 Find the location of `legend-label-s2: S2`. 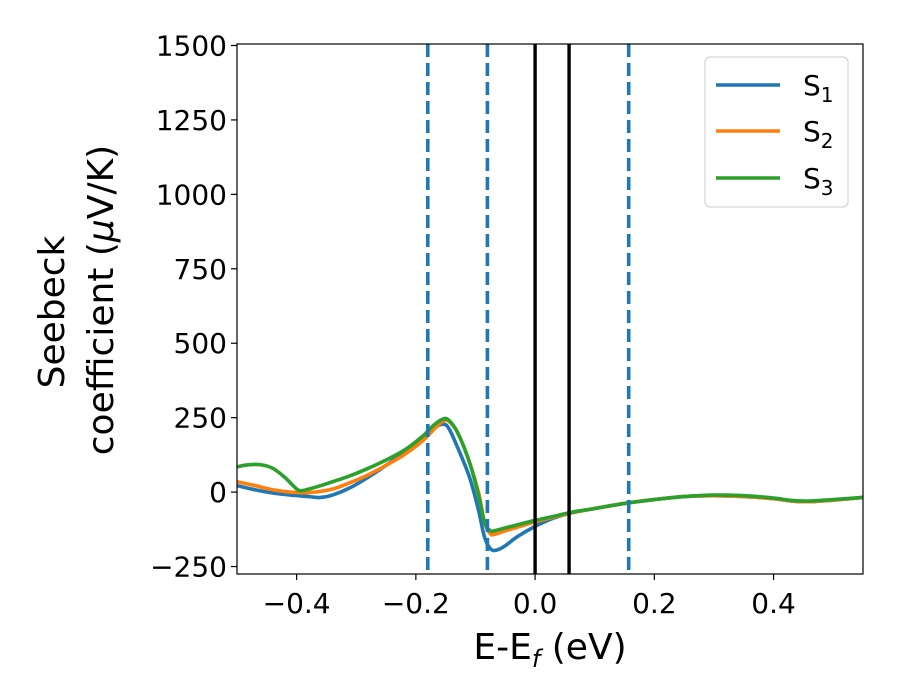

legend-label-s2: S2 is located at coordinates (818, 134).